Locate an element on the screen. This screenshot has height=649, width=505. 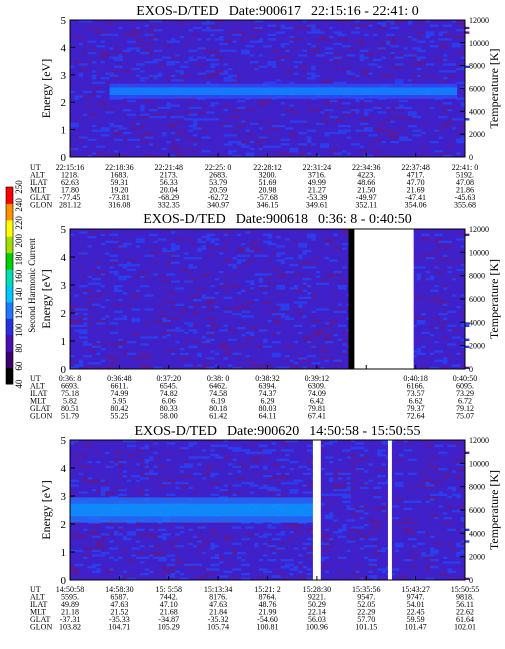
colorbar-tick-label: 160 is located at coordinates (19, 276).